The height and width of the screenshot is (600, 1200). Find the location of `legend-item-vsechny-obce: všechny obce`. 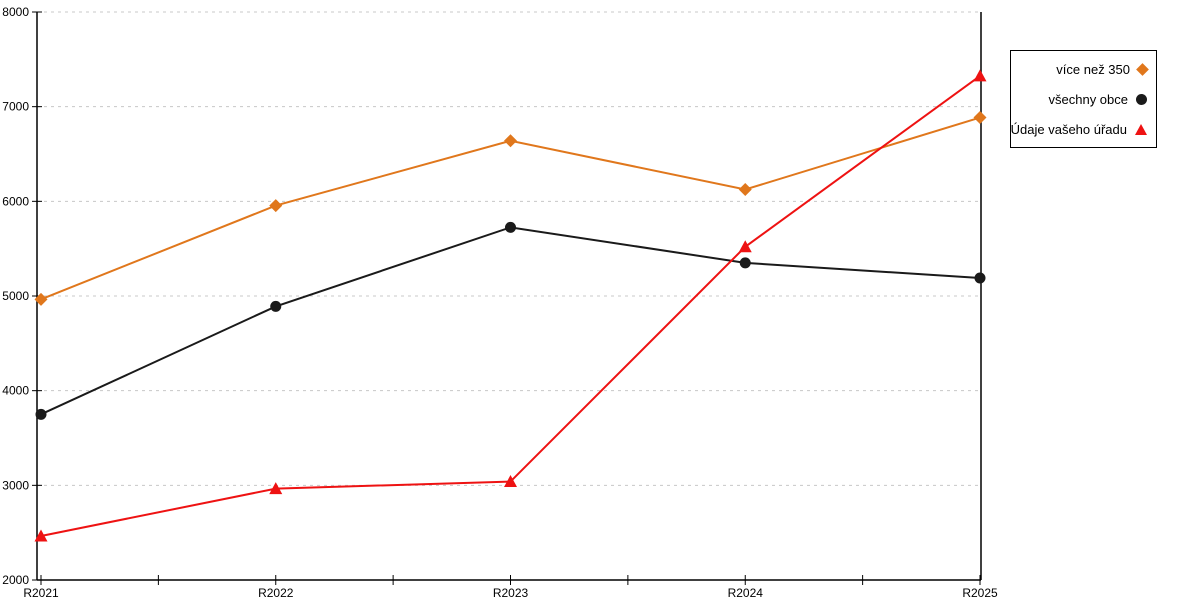

legend-item-vsechny-obce: všechny obce is located at coordinates (1083, 99).